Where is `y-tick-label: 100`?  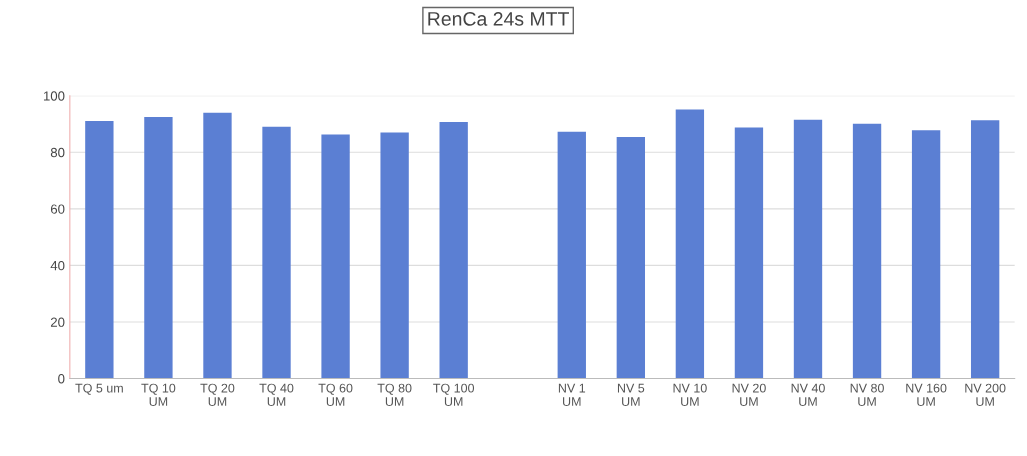 y-tick-label: 100 is located at coordinates (54, 96).